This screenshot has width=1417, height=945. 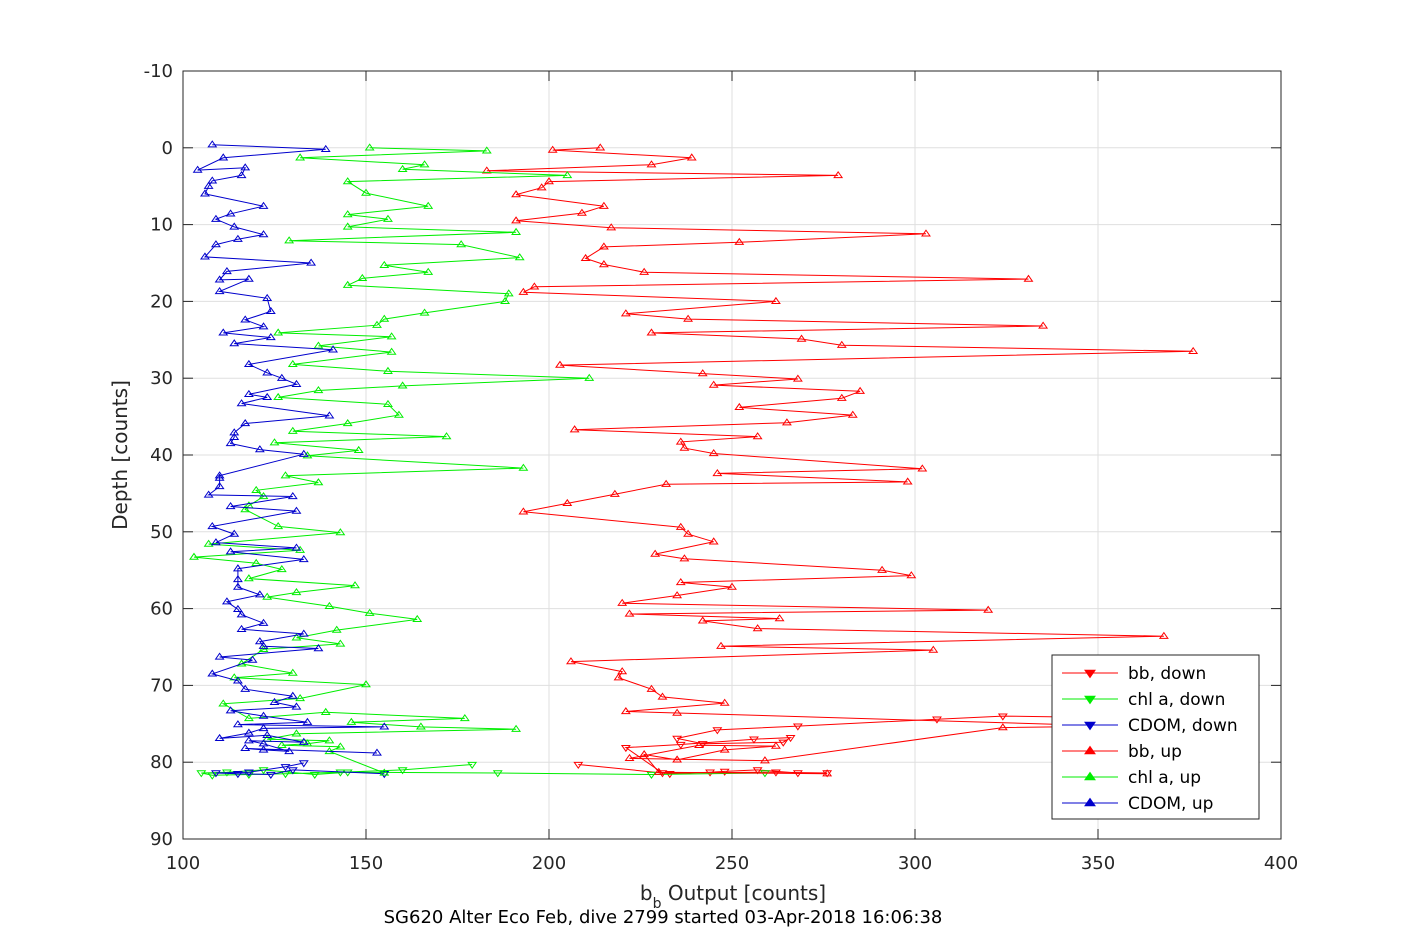 I want to click on y-tick-label: 10, so click(x=161, y=225).